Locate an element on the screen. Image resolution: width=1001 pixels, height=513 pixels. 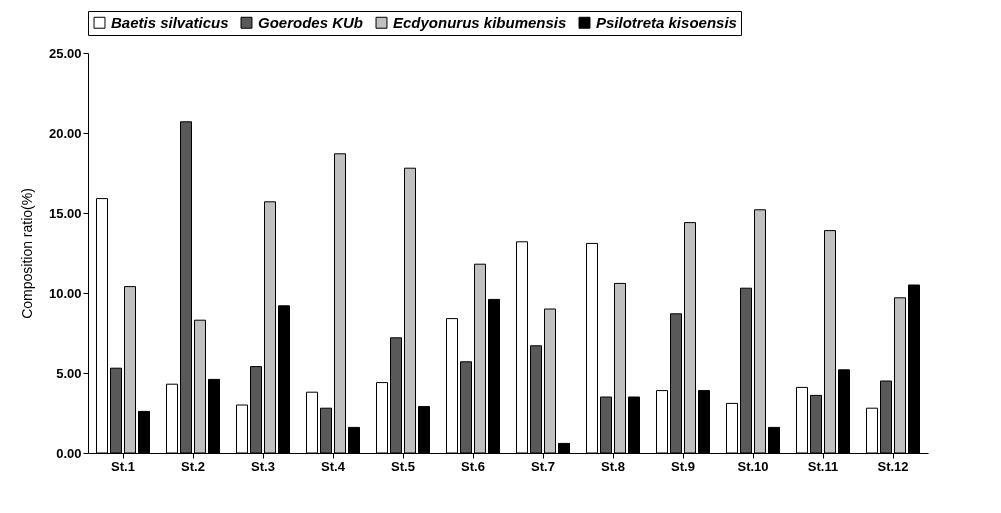
y-tick-label: 25.00 is located at coordinates (65, 53).